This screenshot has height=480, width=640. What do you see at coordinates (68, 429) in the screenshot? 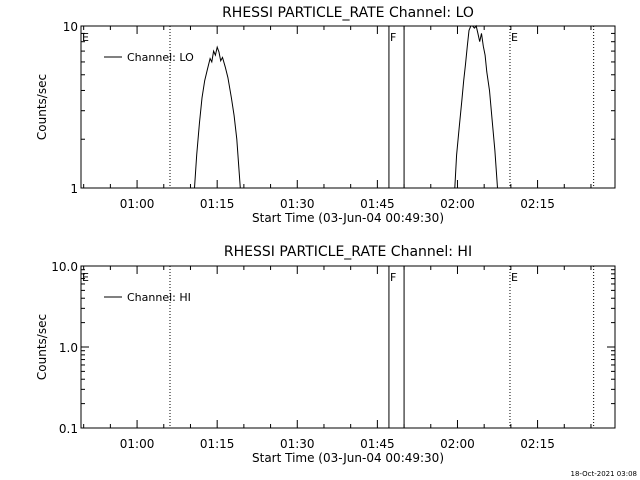
I see `hi-y-tick-label: 0.1` at bounding box center [68, 429].